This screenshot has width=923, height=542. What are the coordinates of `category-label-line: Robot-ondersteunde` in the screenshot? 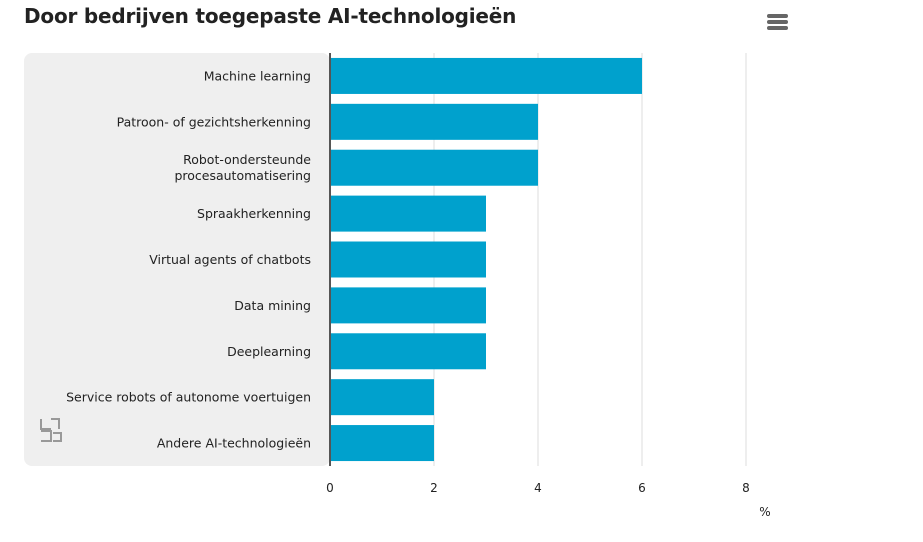 It's located at (247, 159).